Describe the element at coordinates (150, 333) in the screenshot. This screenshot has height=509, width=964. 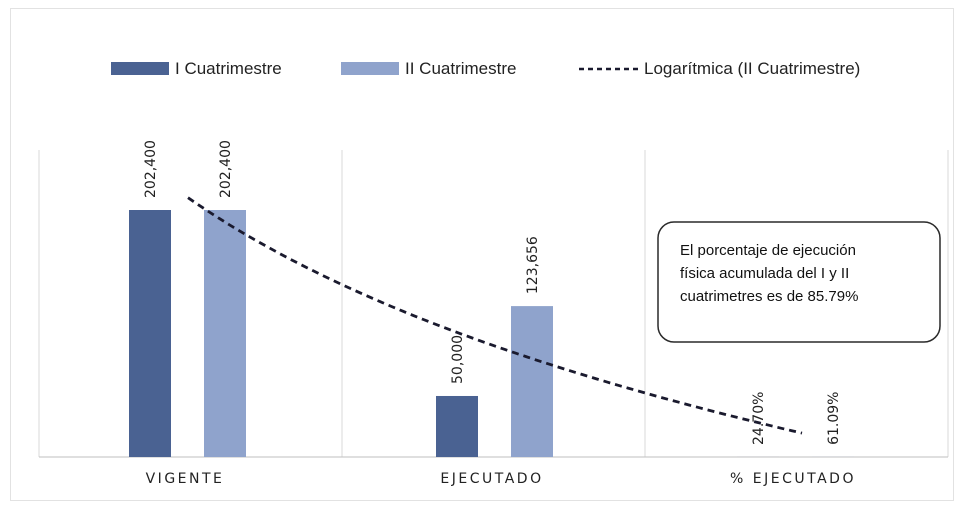
I see `bar-series-1-vigente` at that location.